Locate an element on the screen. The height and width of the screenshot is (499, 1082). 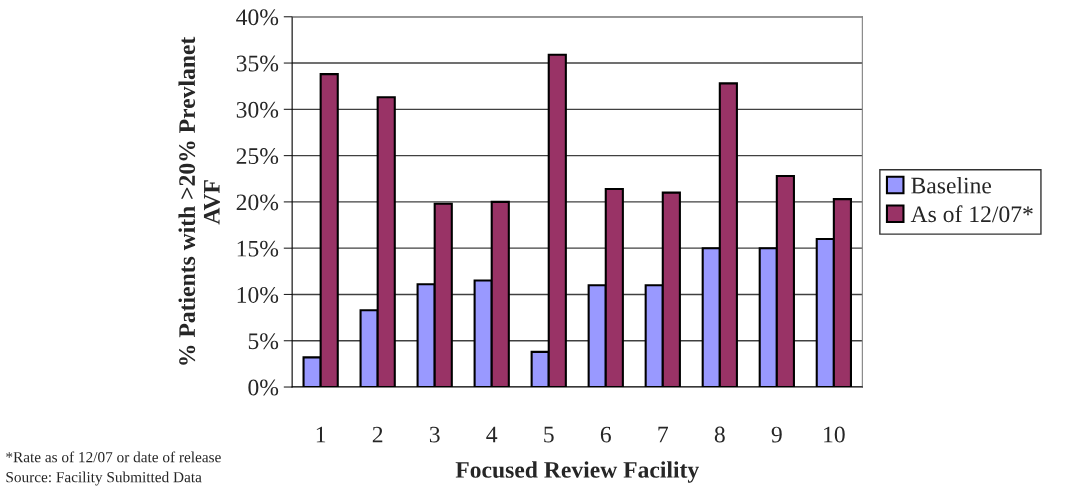
x-tick-label: 6 is located at coordinates (605, 434).